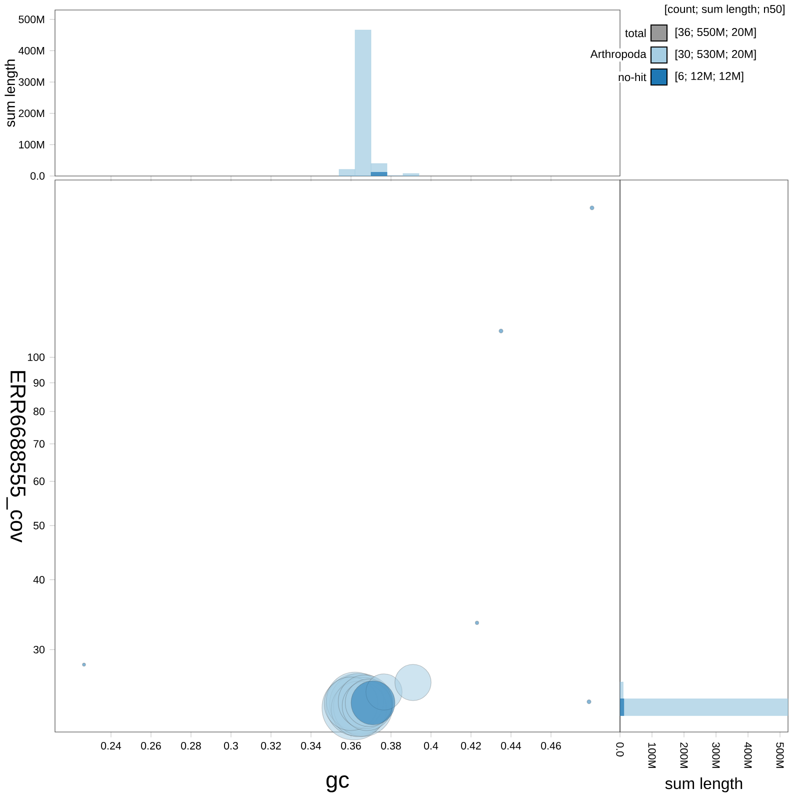  What do you see at coordinates (635, 33) in the screenshot?
I see `category-label: total` at bounding box center [635, 33].